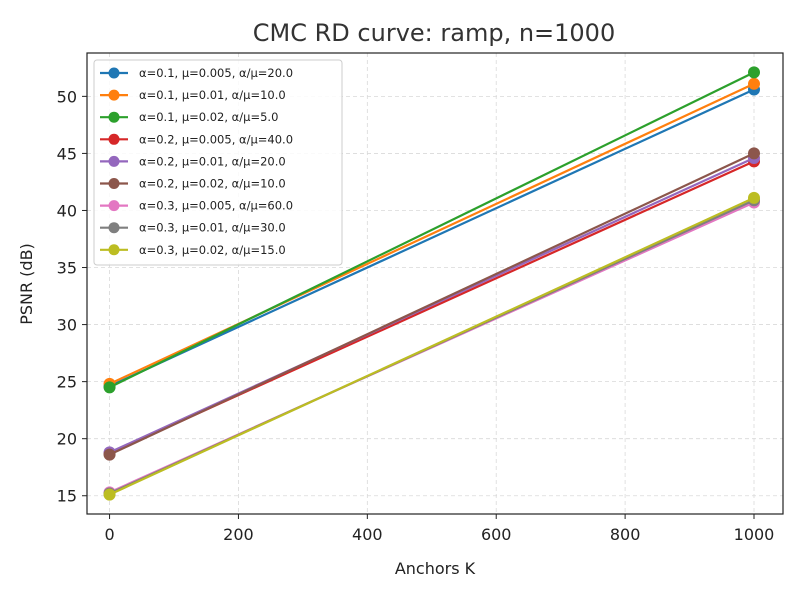  What do you see at coordinates (212, 184) in the screenshot?
I see `legend-label: α=0.2, μ=0.02, α/μ=10.0` at bounding box center [212, 184].